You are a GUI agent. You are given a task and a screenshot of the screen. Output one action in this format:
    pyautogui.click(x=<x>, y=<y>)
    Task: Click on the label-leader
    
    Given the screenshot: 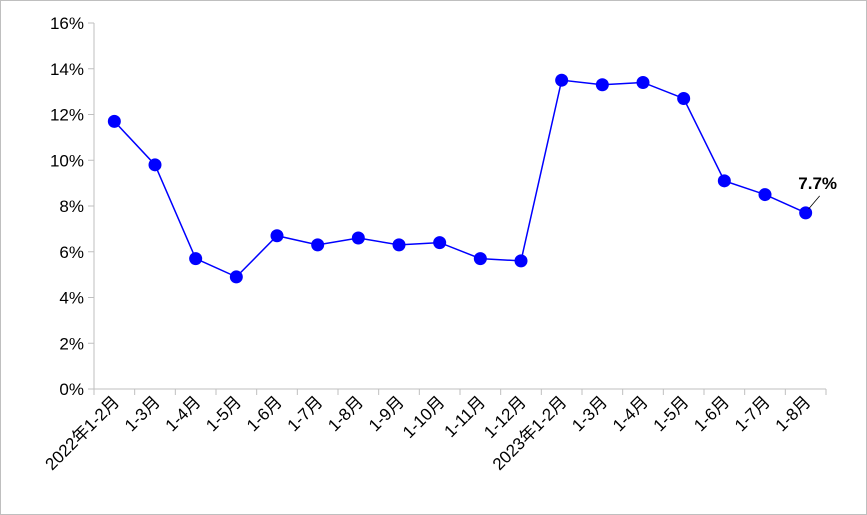 What is the action you would take?
    pyautogui.click(x=814, y=202)
    